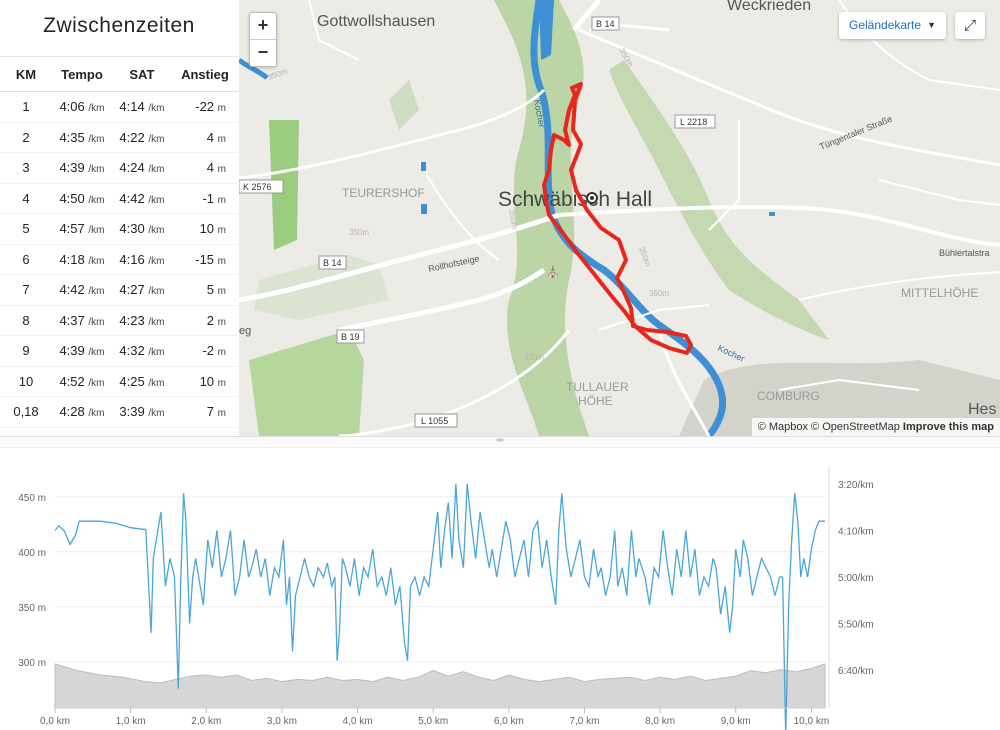  Describe the element at coordinates (82, 259) in the screenshot. I see `split-pace: 4:18 /km` at that location.